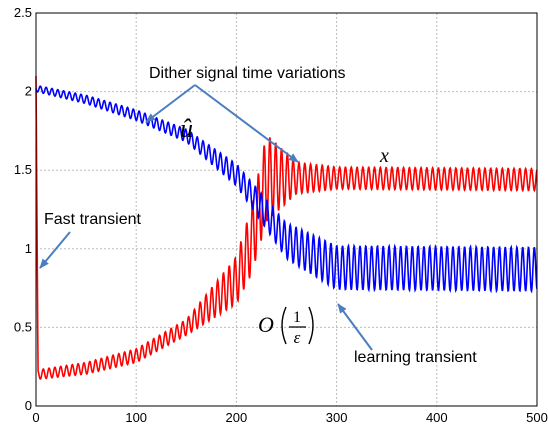 Image resolution: width=548 pixels, height=430 pixels. Describe the element at coordinates (23, 12) in the screenshot. I see `y-tick-label: 2.5` at that location.